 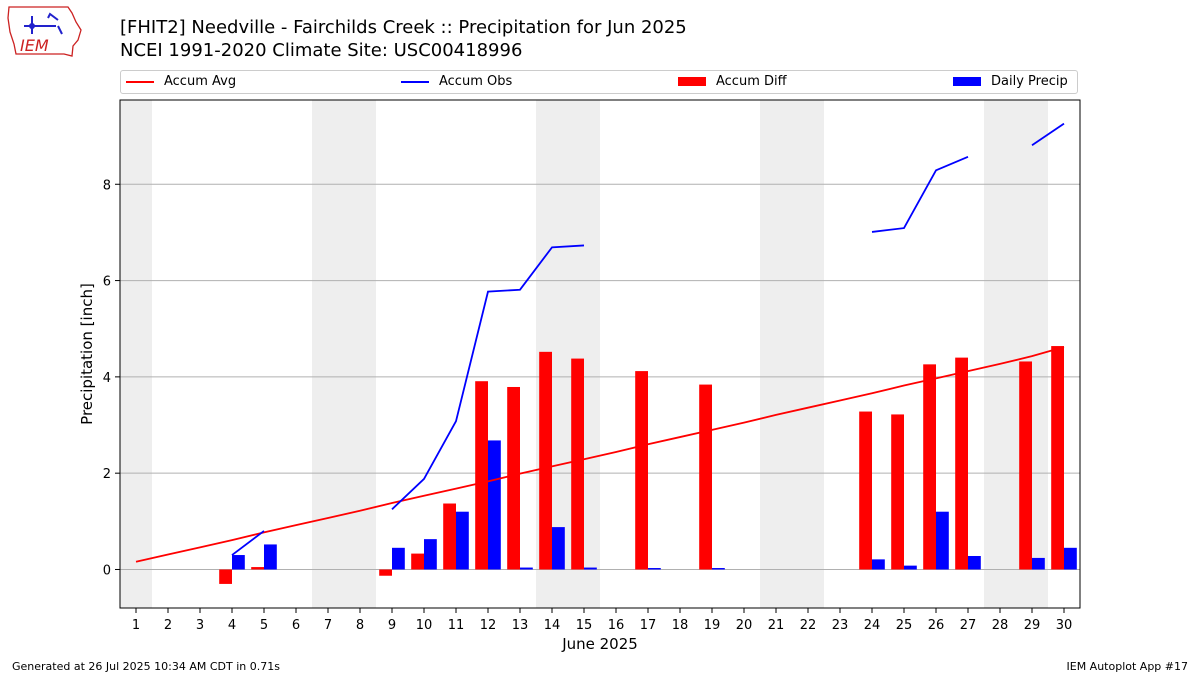 What do you see at coordinates (200, 625) in the screenshot?
I see `x-tick-label-3: 3` at bounding box center [200, 625].